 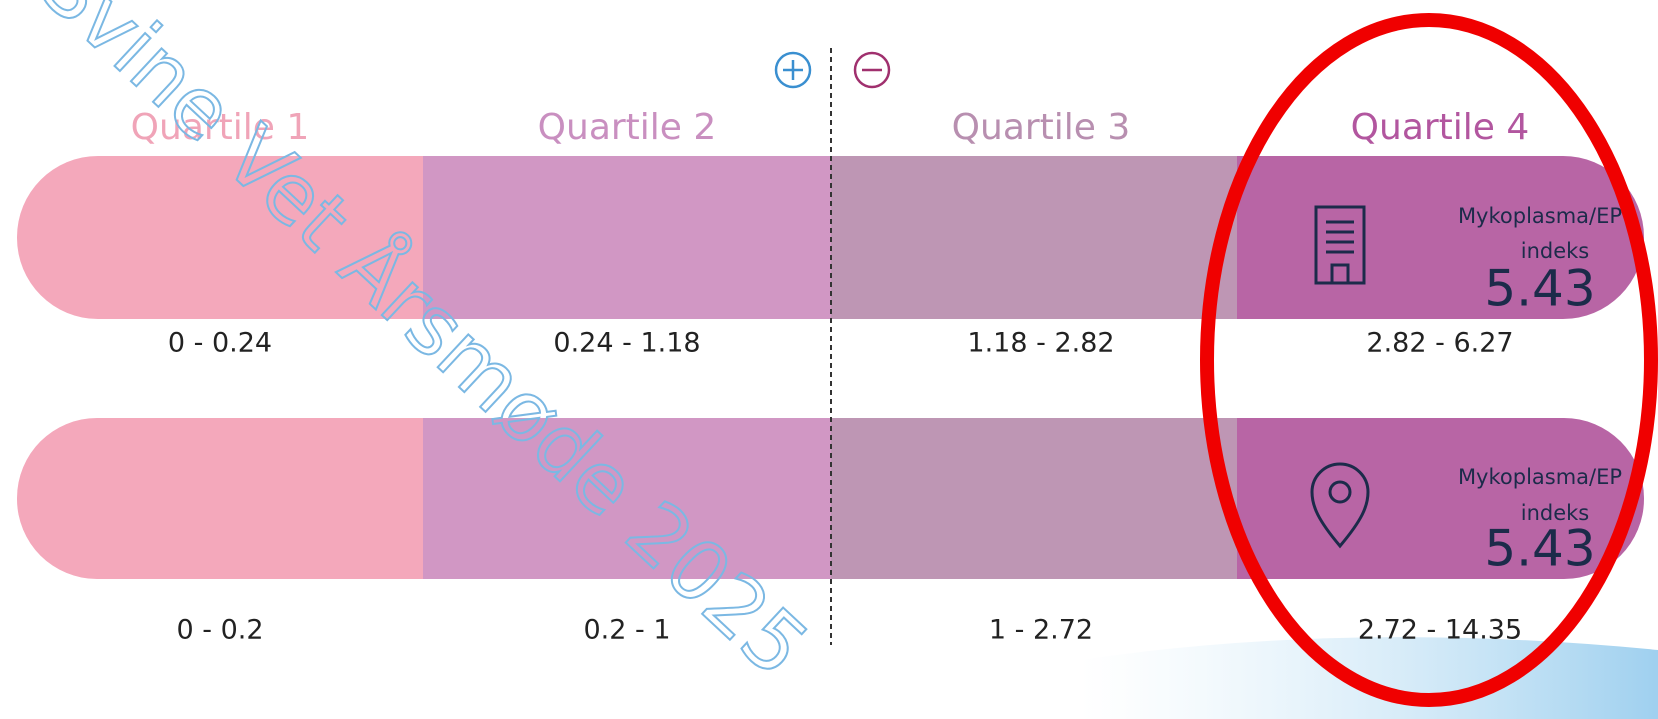 I want to click on quartile-header: Quartile 3, so click(x=1041, y=127).